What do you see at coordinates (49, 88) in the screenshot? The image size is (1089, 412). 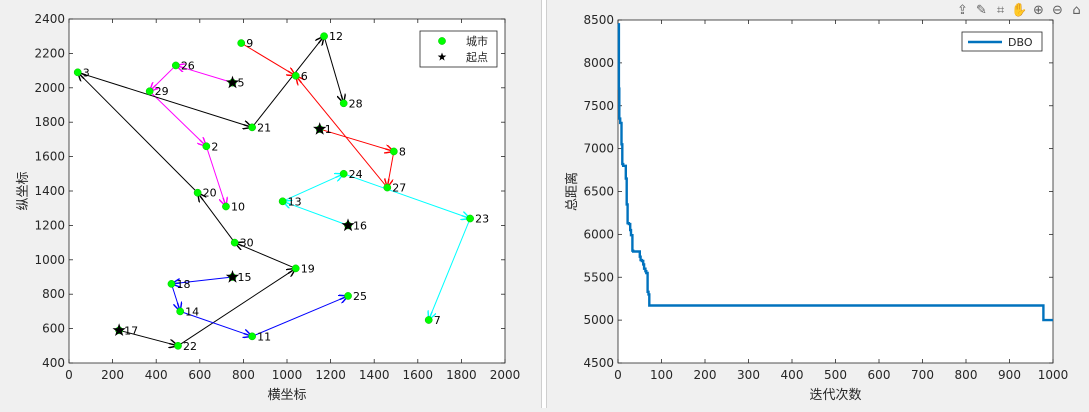 I see `y-tick-label: 2000` at bounding box center [49, 88].